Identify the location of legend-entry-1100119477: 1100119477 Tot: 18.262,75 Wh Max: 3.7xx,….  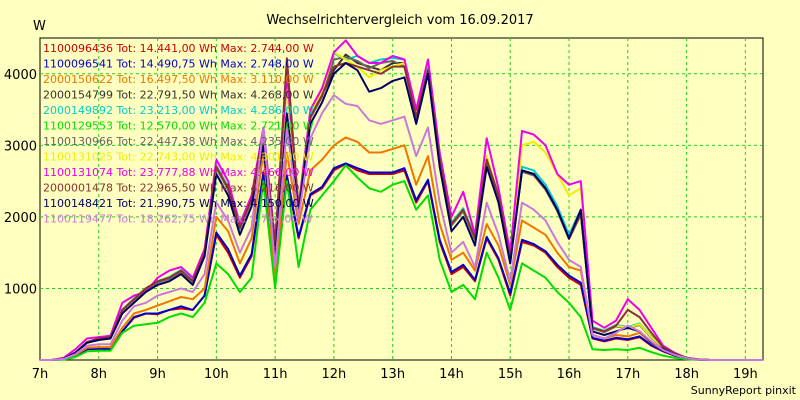
(178, 219).